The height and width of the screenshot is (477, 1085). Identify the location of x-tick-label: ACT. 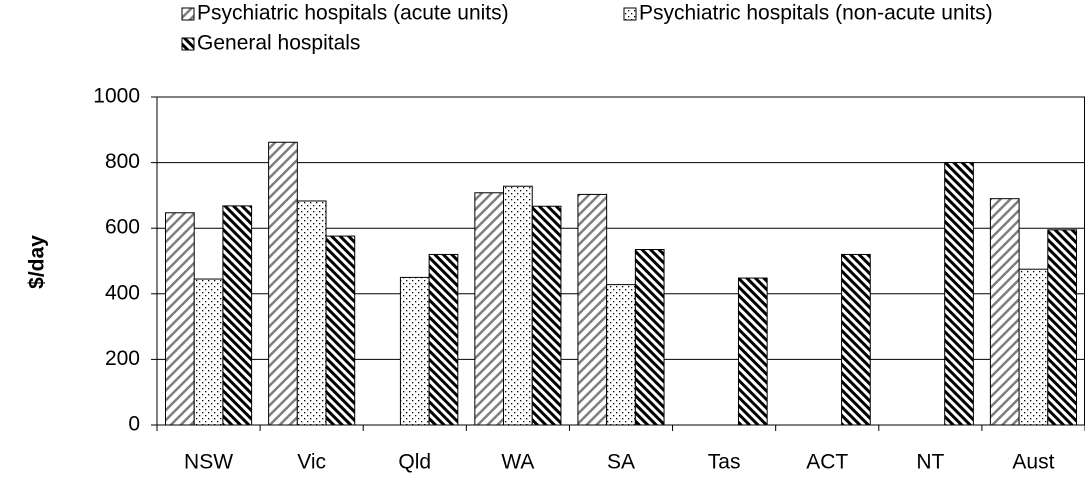
(827, 462).